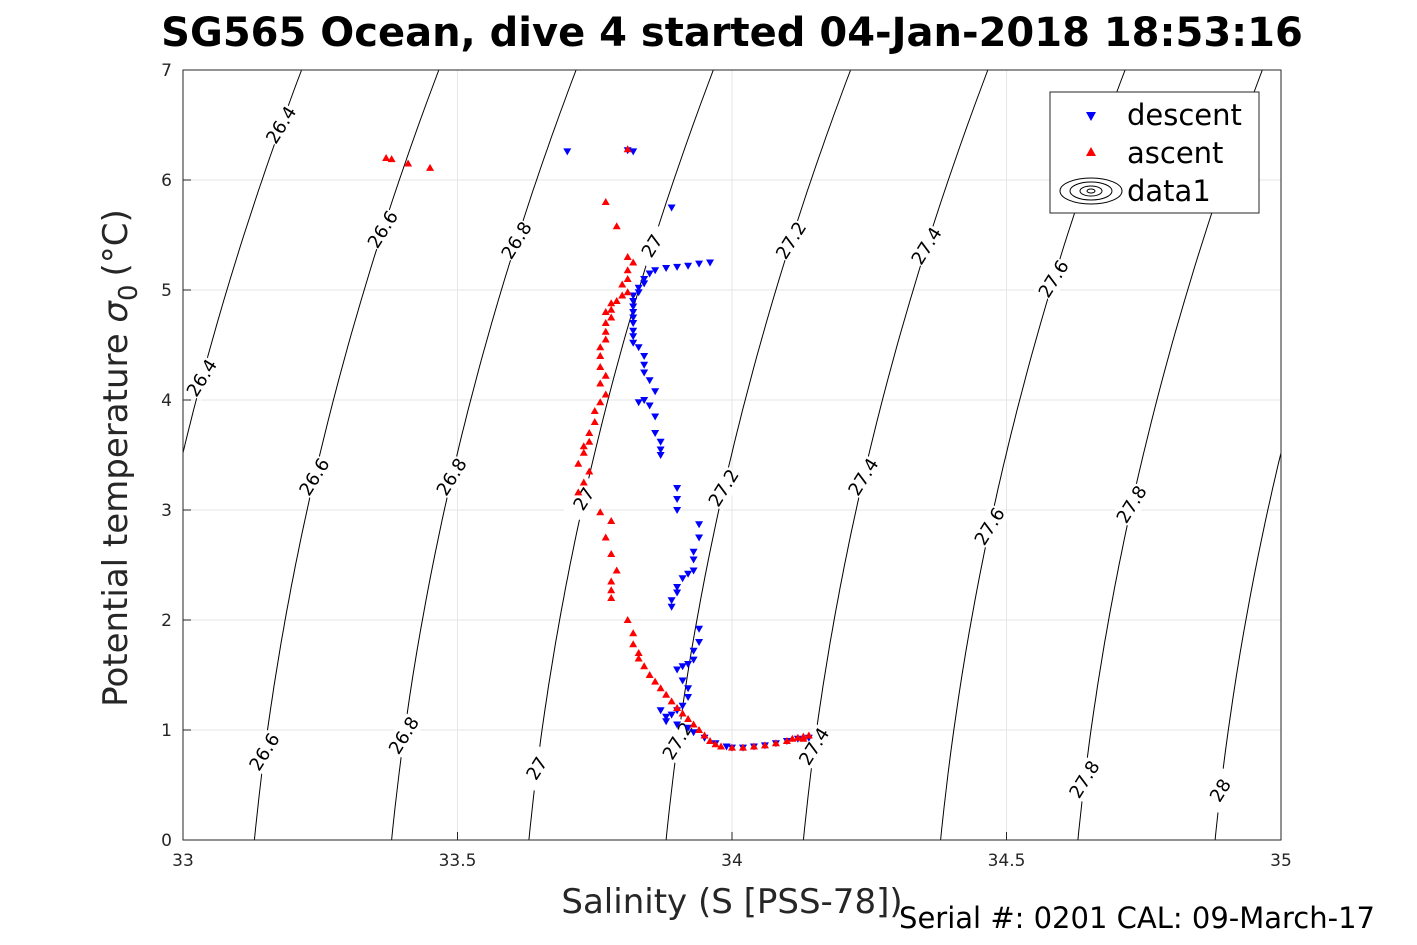  I want to click on contour-label: 27.4, so click(814, 746).